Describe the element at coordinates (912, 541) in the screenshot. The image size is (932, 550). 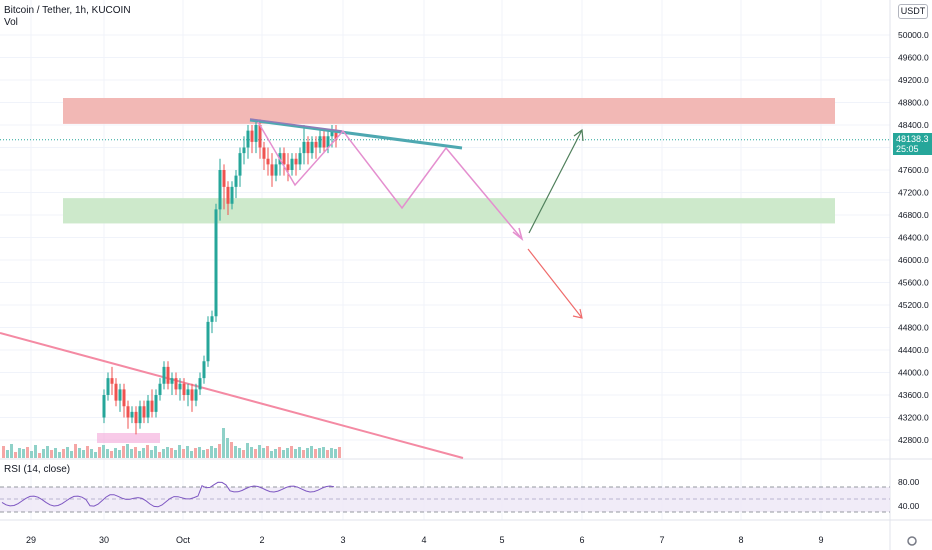
I see `gear-icon` at that location.